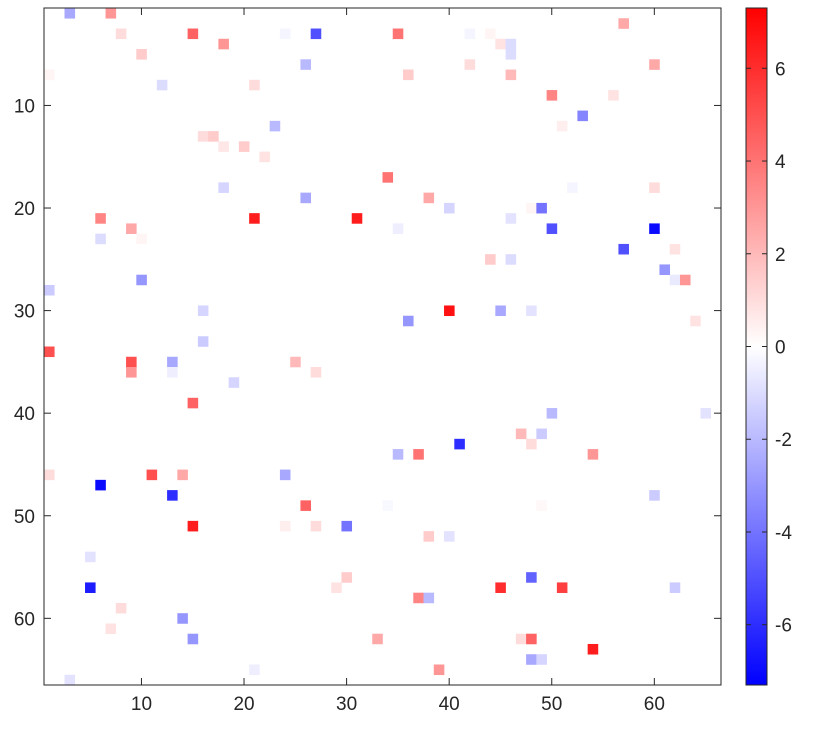 This screenshot has height=732, width=830. Describe the element at coordinates (24, 619) in the screenshot. I see `y-tick-label: 60` at that location.